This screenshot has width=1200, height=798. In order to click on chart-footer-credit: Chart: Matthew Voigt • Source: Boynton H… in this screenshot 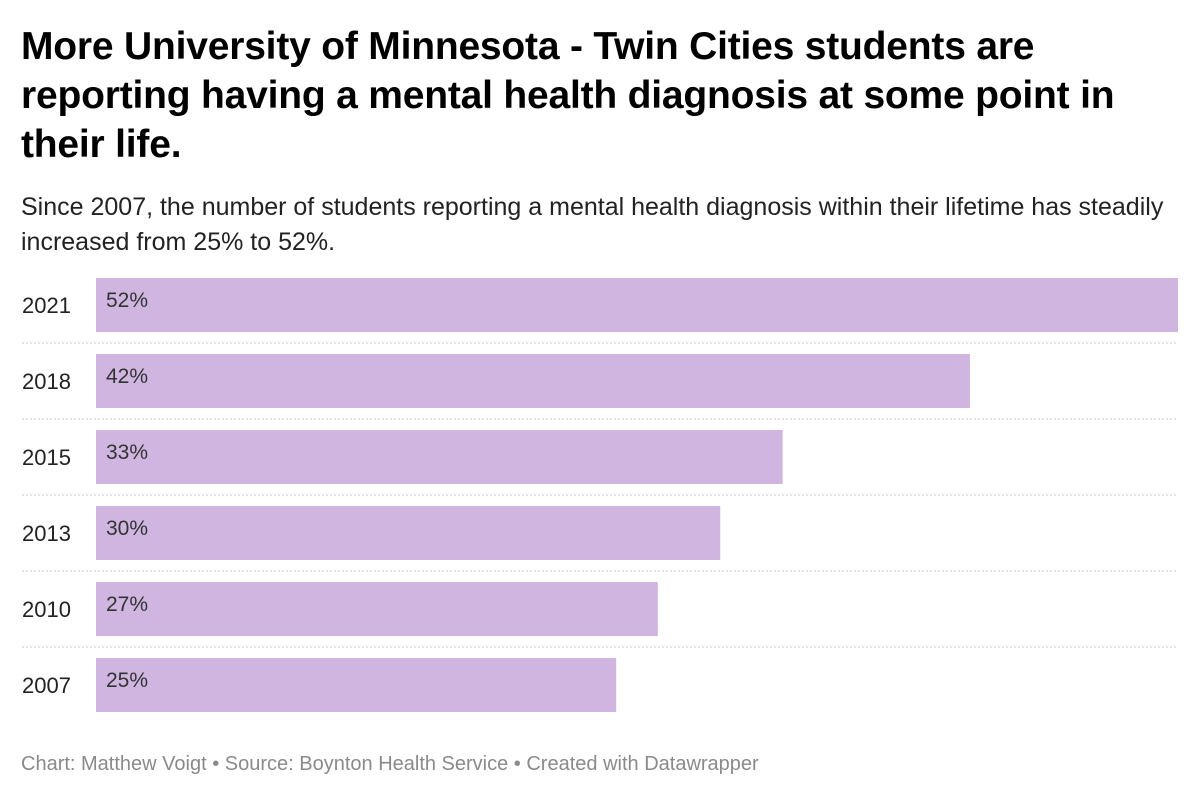, I will do `click(390, 764)`.